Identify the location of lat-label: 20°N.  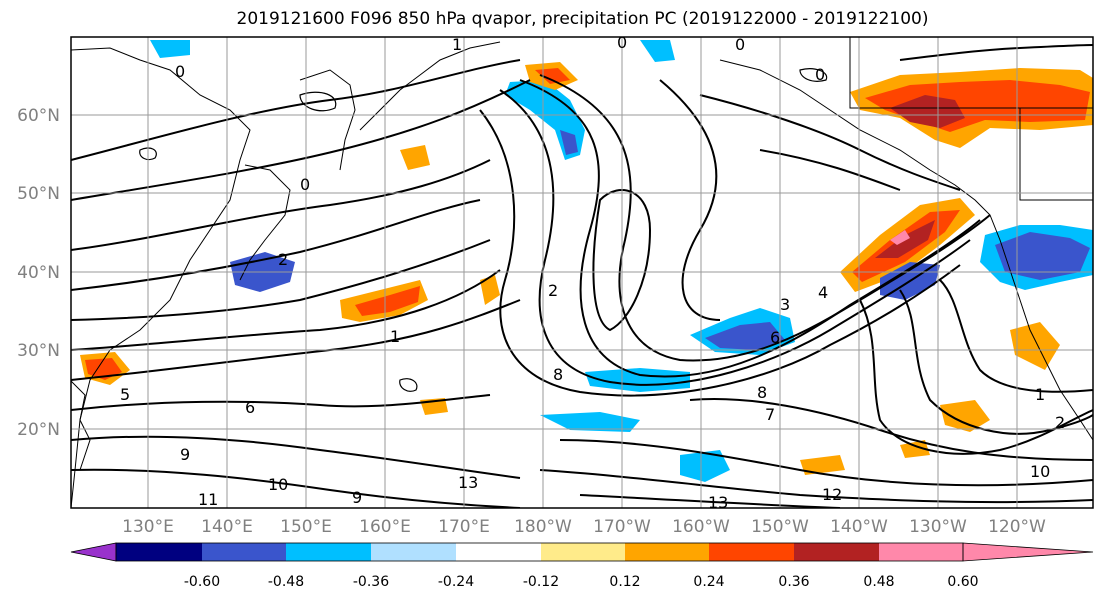
(38, 430).